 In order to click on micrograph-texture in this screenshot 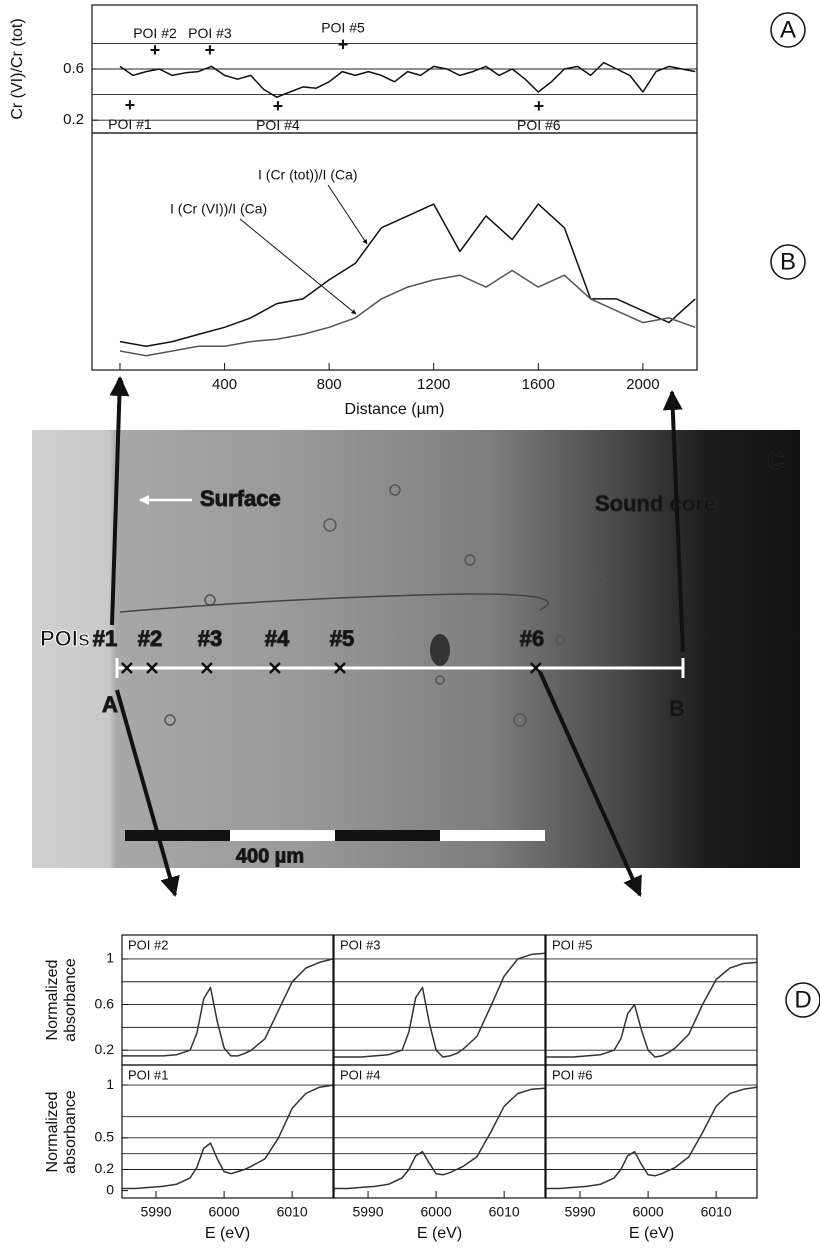, I will do `click(362, 605)`.